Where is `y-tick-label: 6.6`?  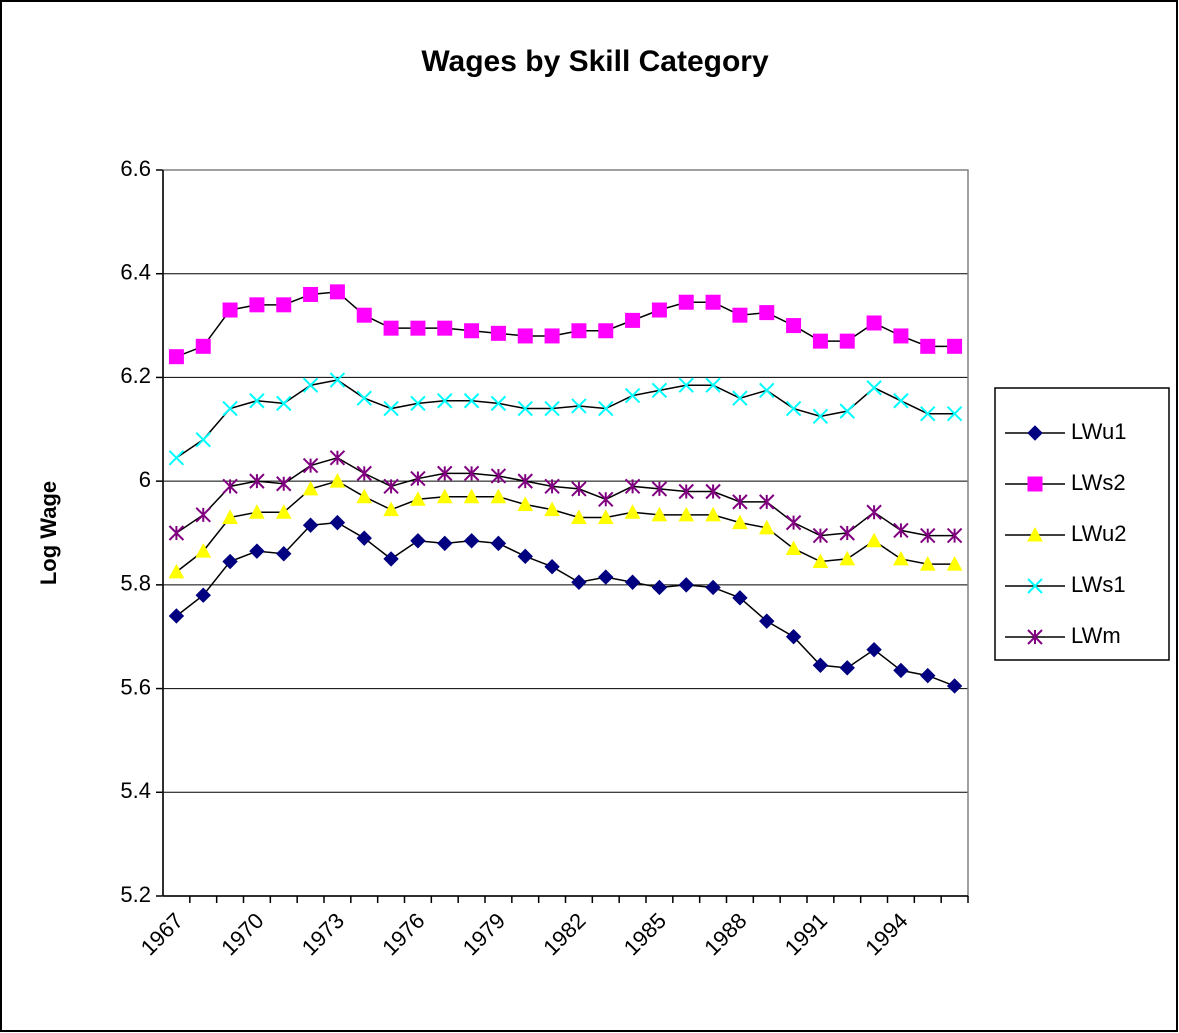
y-tick-label: 6.6 is located at coordinates (135, 168).